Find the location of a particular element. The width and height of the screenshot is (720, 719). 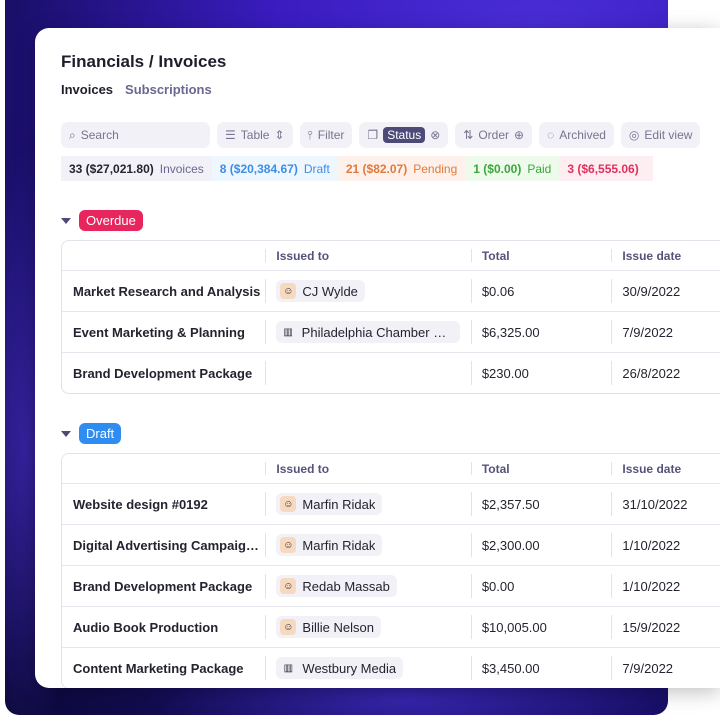

invoice-name: Market Research and Analysis is located at coordinates (167, 291).